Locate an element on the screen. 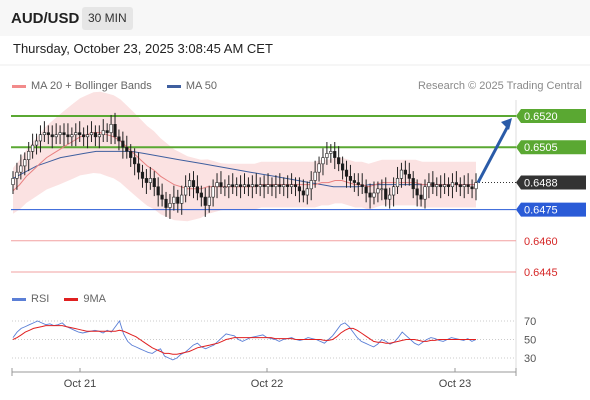  ma50-swatch is located at coordinates (173, 86).